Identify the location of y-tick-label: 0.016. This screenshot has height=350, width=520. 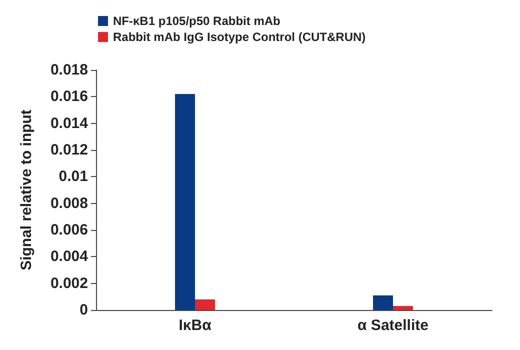
(69, 97).